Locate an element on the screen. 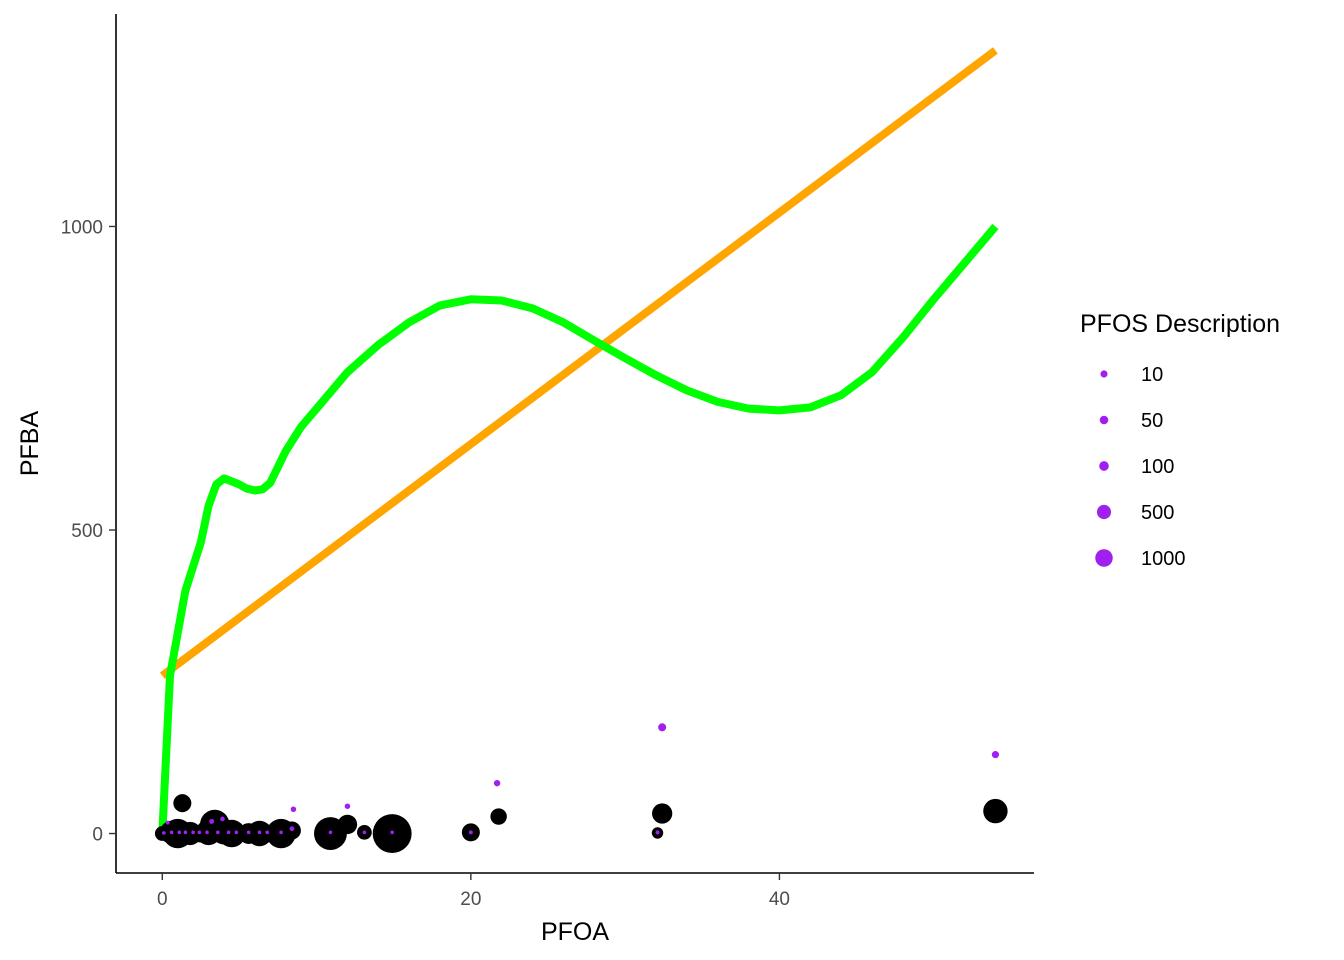 Image resolution: width=1344 pixels, height=960 pixels. legend-label: 10 is located at coordinates (1152, 375).